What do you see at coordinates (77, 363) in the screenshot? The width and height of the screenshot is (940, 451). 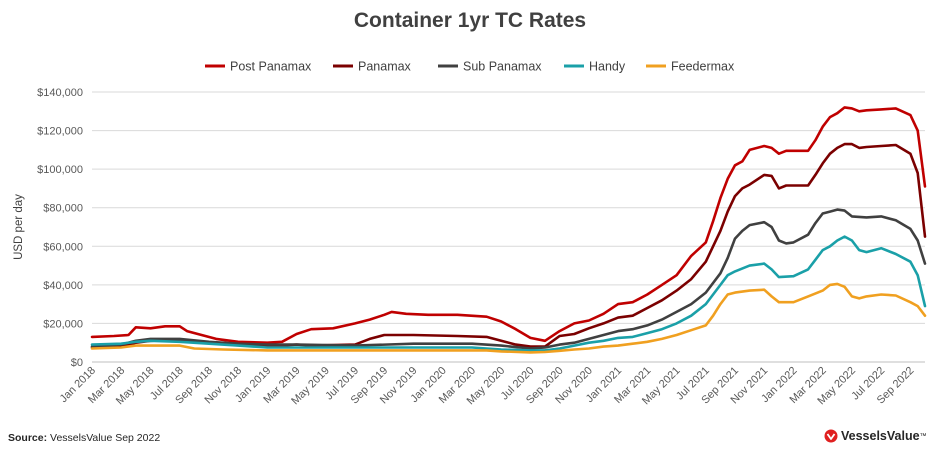 I see `y-tick-label: $0` at bounding box center [77, 363].